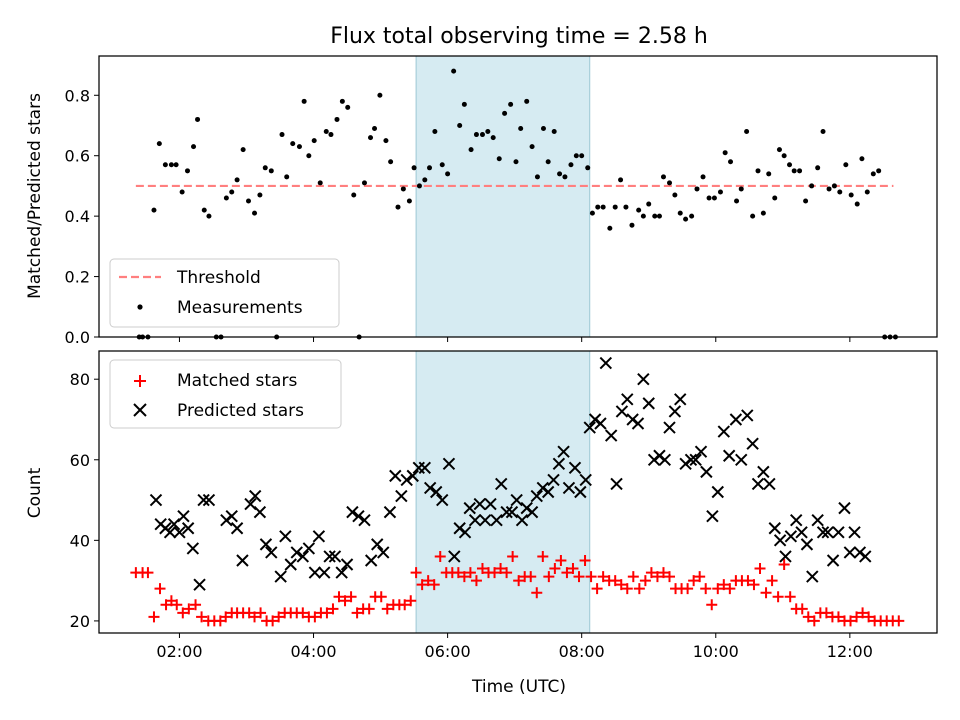 Image resolution: width=960 pixels, height=720 pixels. What do you see at coordinates (313, 651) in the screenshot?
I see `x-tick-label: 04:00` at bounding box center [313, 651].